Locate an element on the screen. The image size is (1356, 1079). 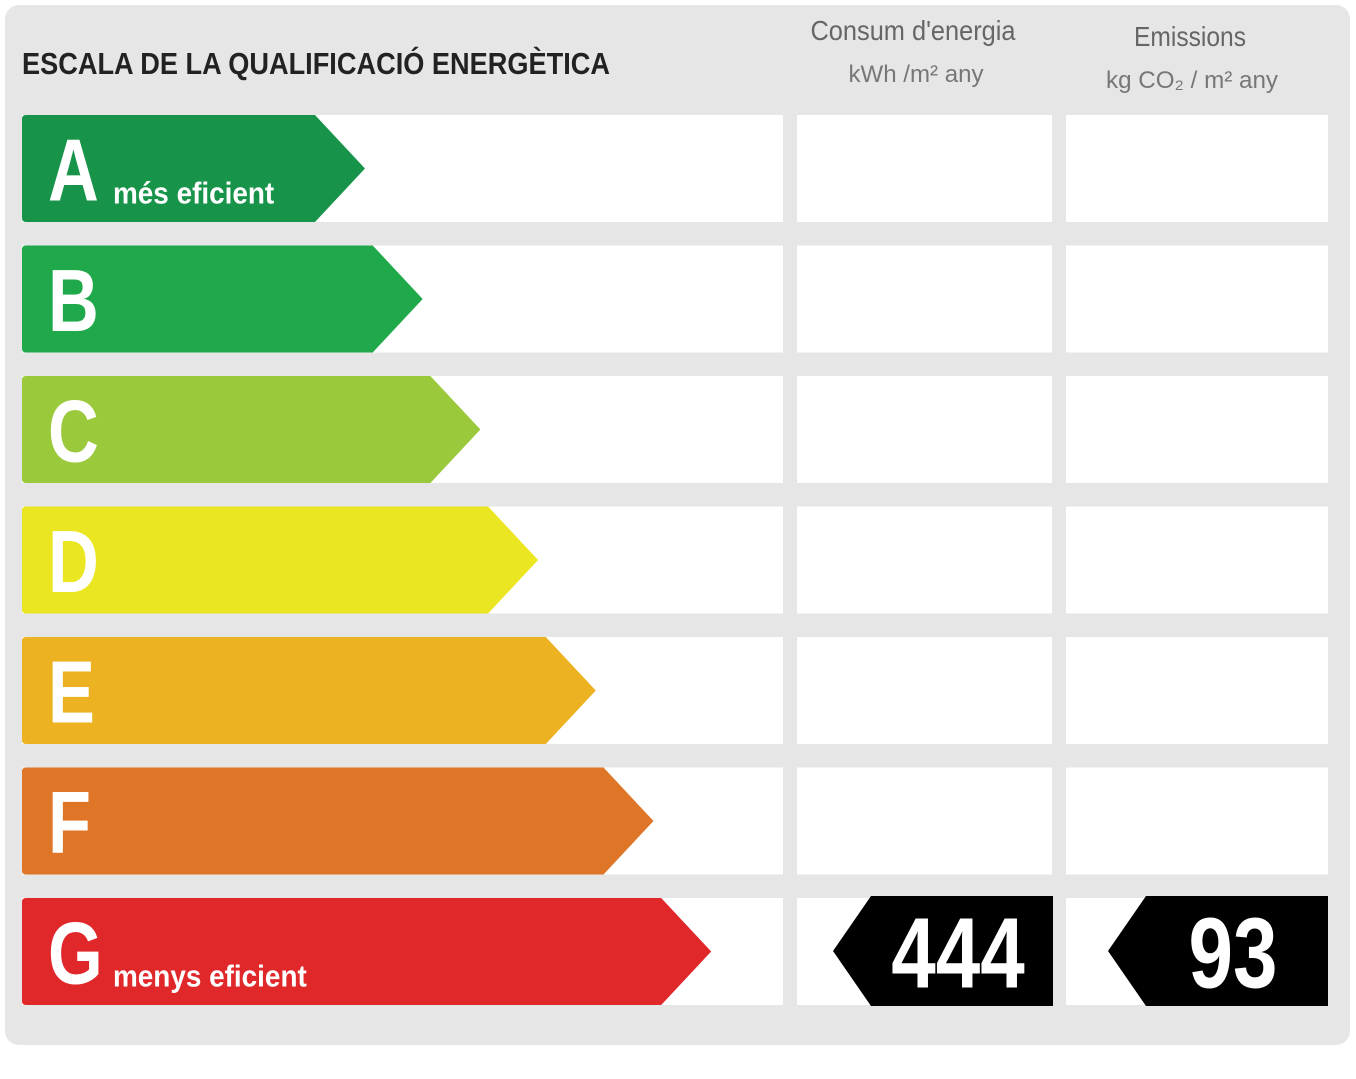
rating-letter: D is located at coordinates (73, 561).